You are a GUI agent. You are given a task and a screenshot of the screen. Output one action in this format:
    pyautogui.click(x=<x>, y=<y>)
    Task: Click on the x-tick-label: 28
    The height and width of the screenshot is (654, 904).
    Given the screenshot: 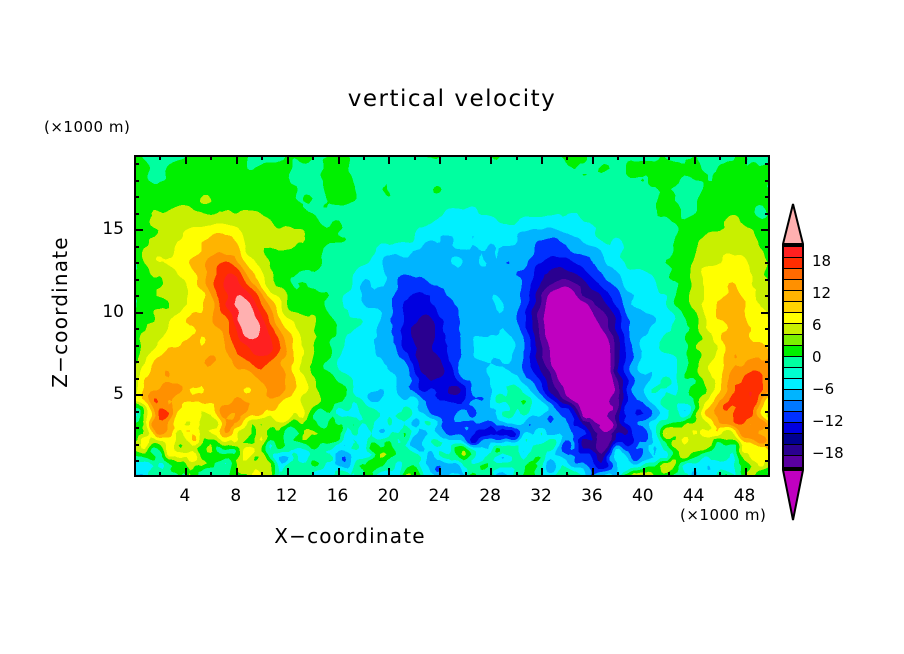 What is the action you would take?
    pyautogui.click(x=490, y=496)
    